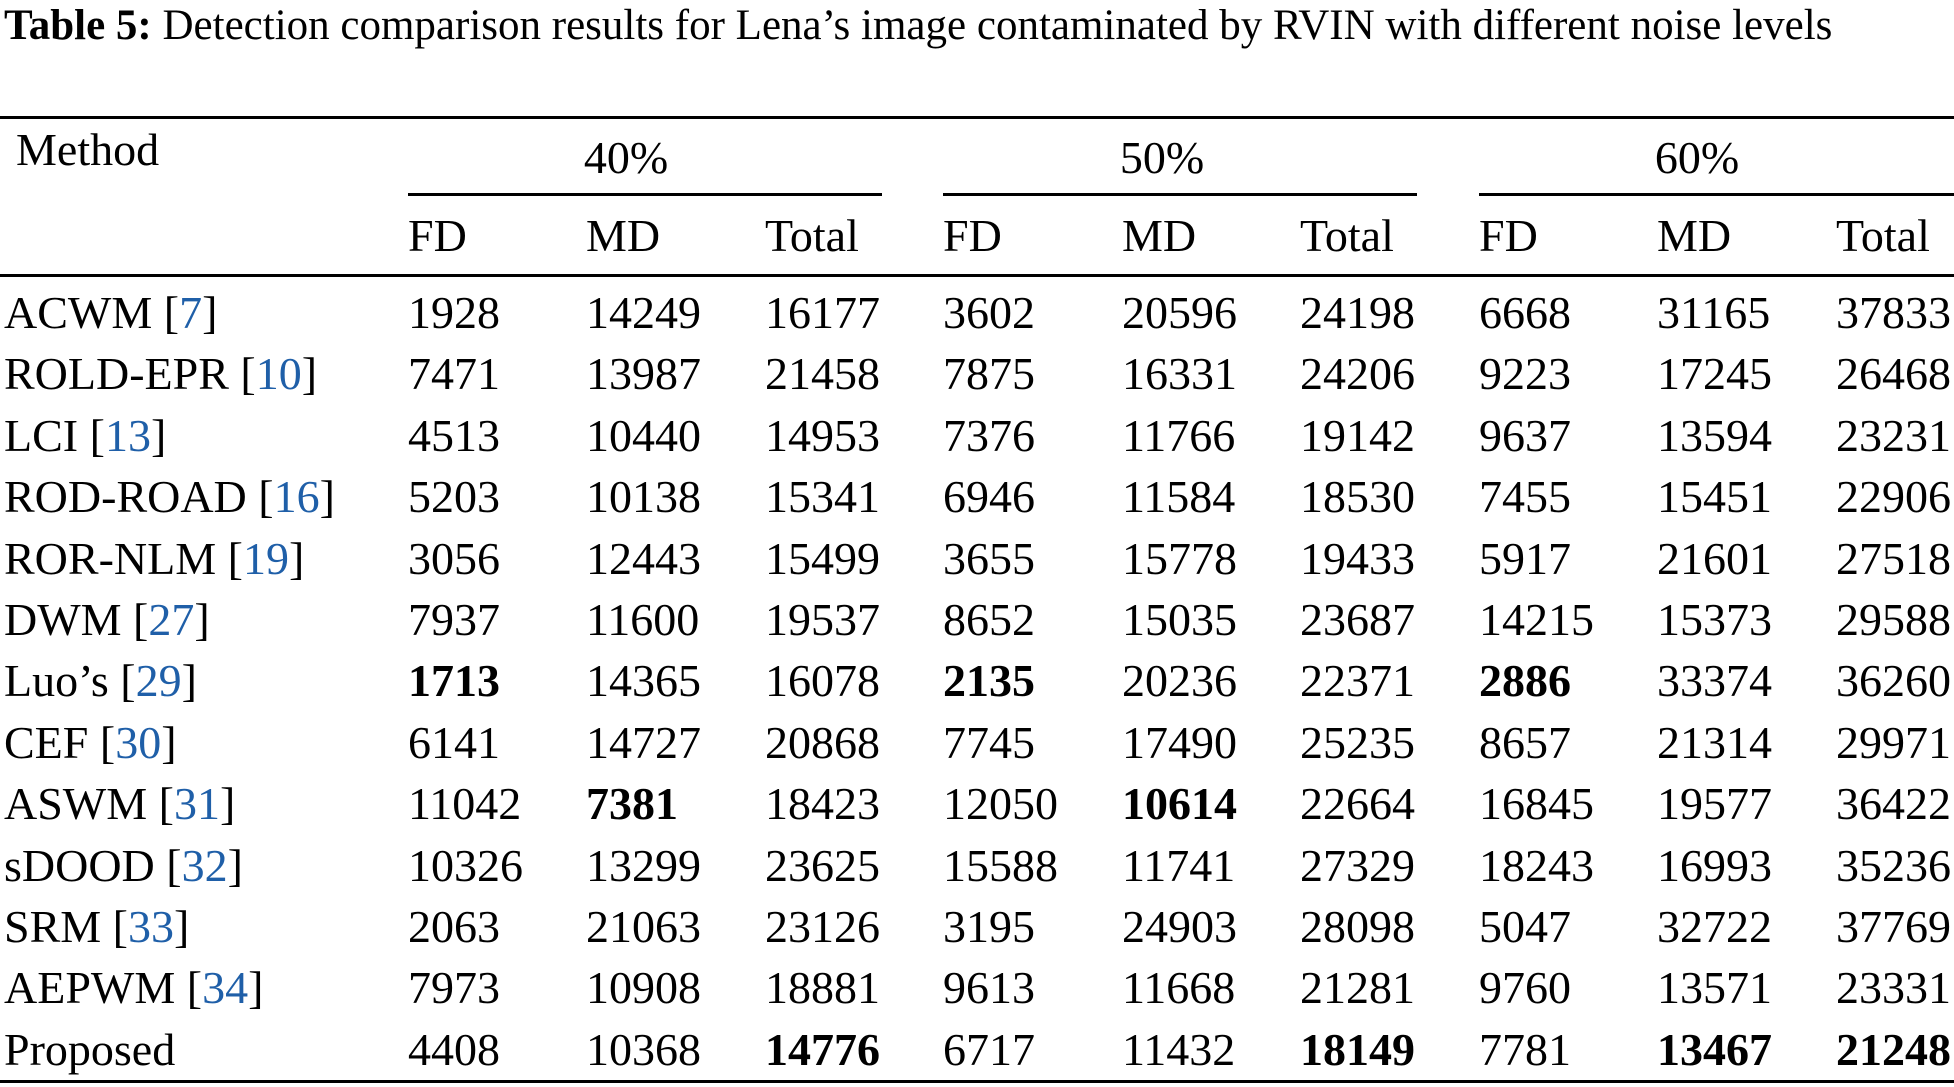  Describe the element at coordinates (138, 742) in the screenshot. I see `citation-link: 30` at that location.